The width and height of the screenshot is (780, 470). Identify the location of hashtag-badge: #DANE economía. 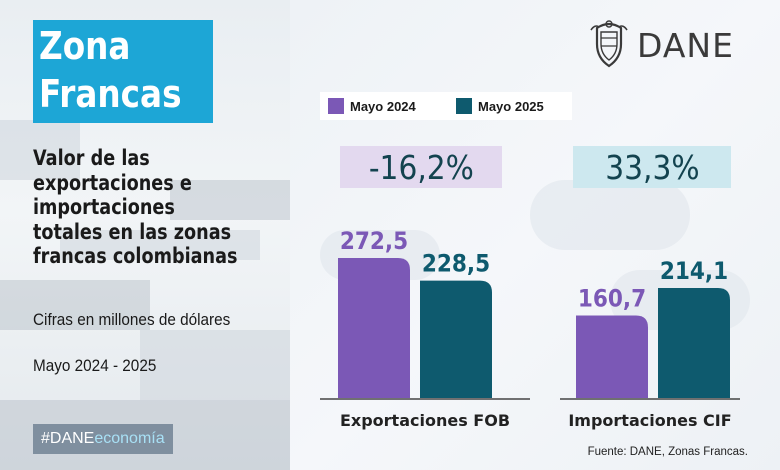
(103, 439).